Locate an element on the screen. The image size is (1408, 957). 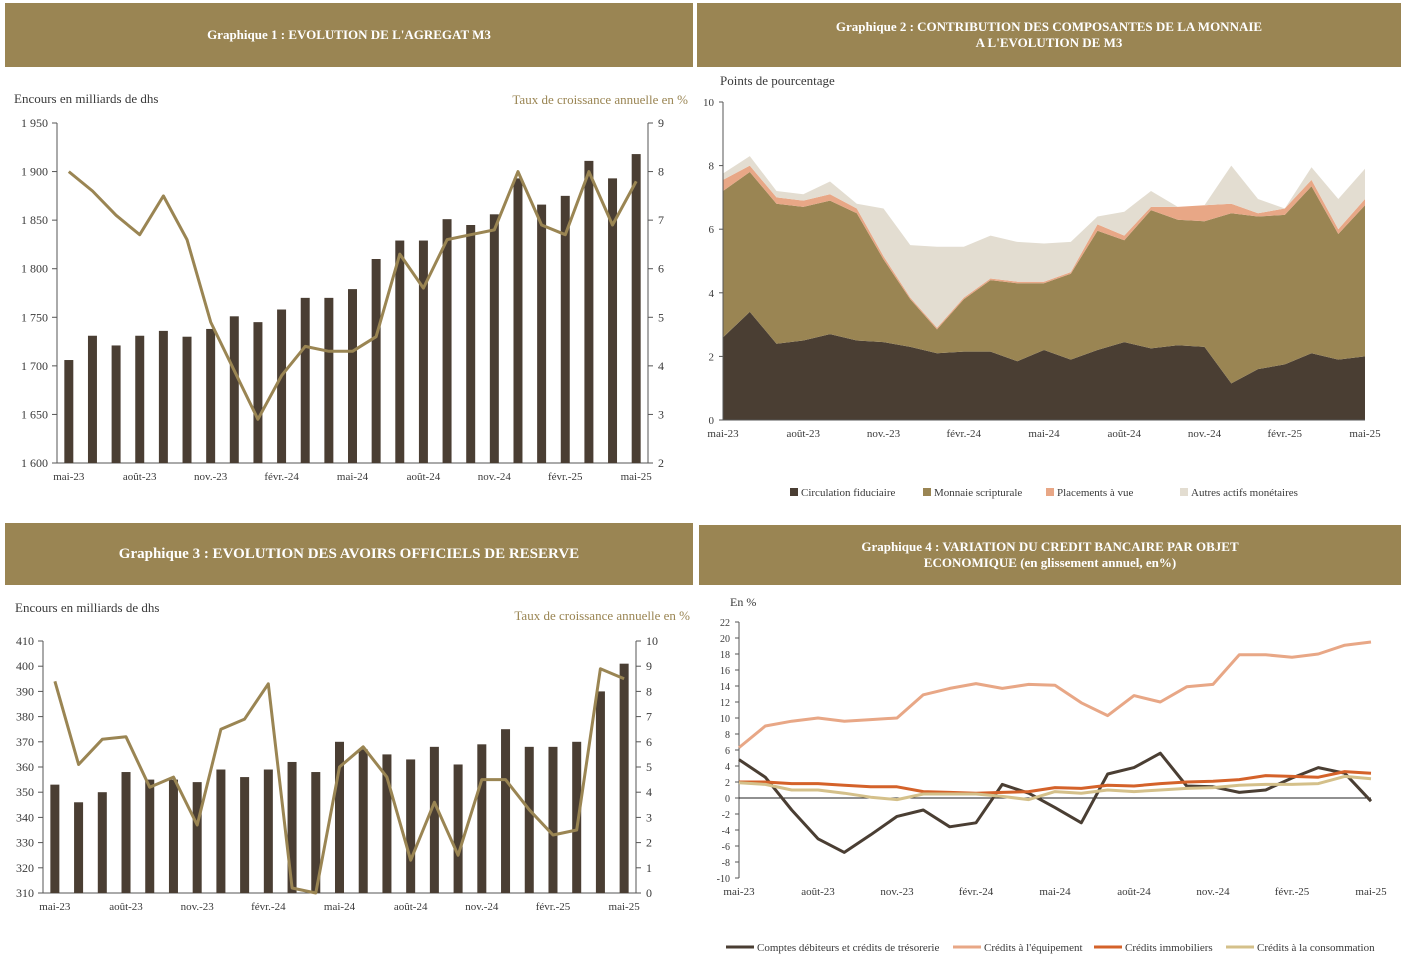
legend-label: Placements à vue is located at coordinates (1095, 493).